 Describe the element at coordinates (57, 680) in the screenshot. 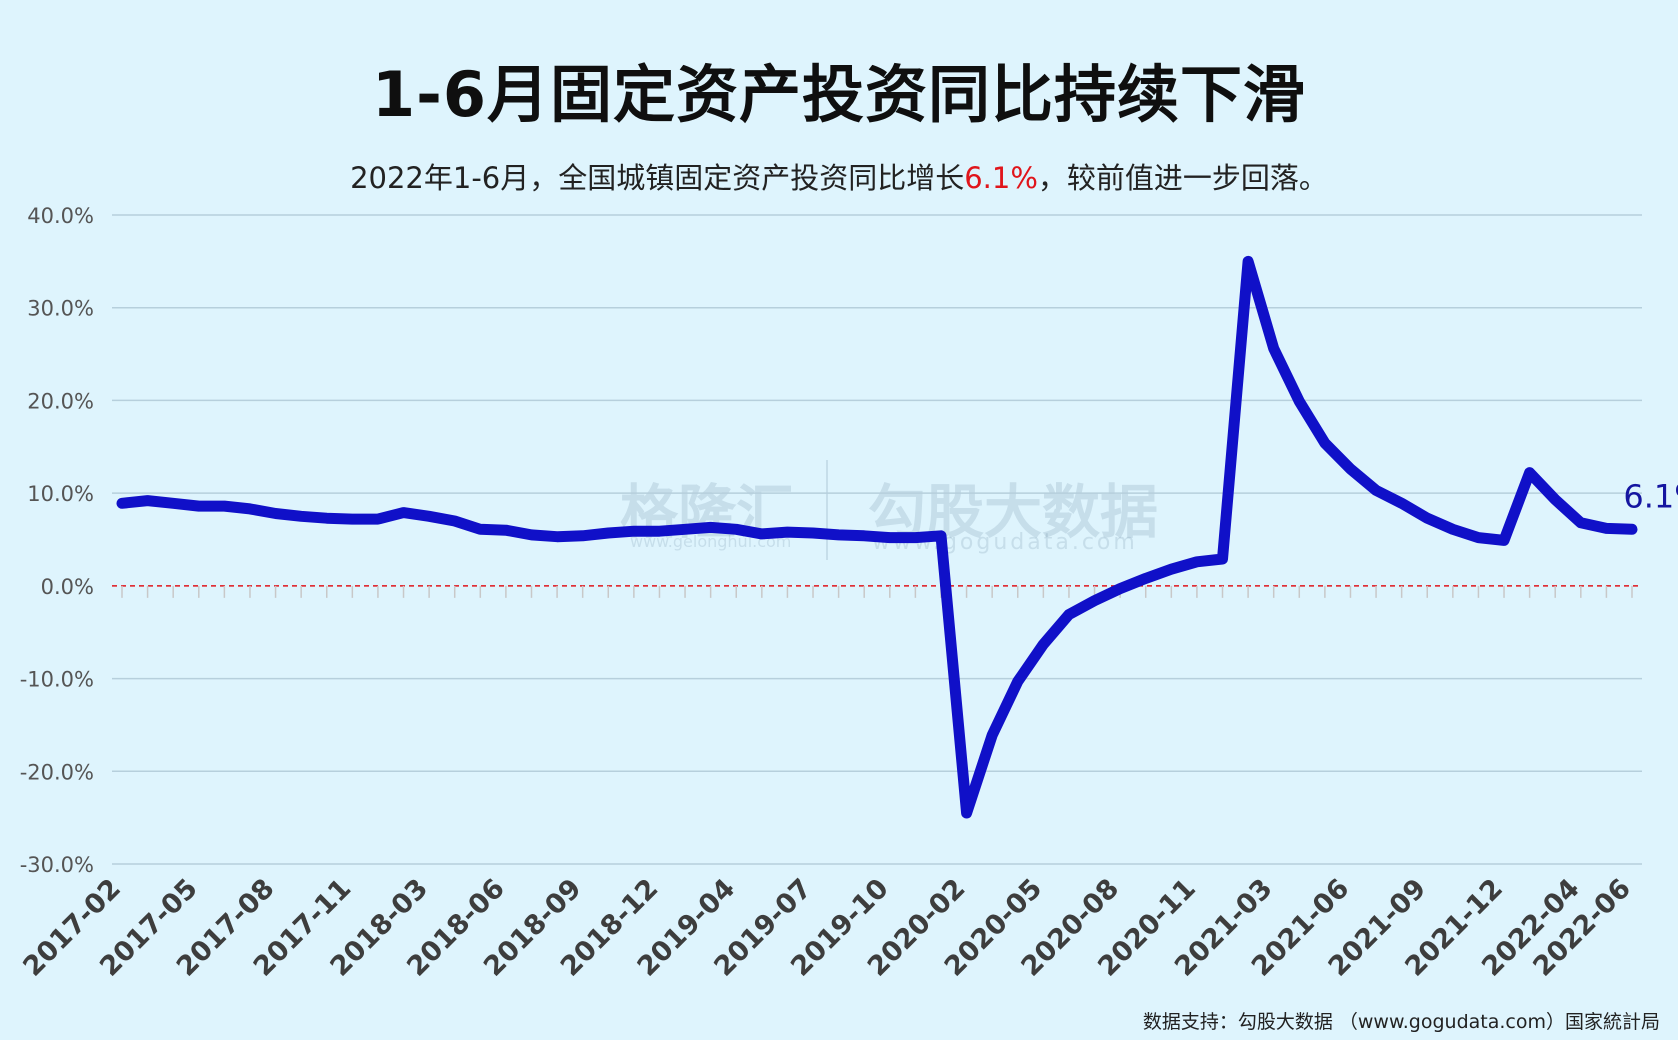

I see `y-tick-label: -10.0%` at that location.